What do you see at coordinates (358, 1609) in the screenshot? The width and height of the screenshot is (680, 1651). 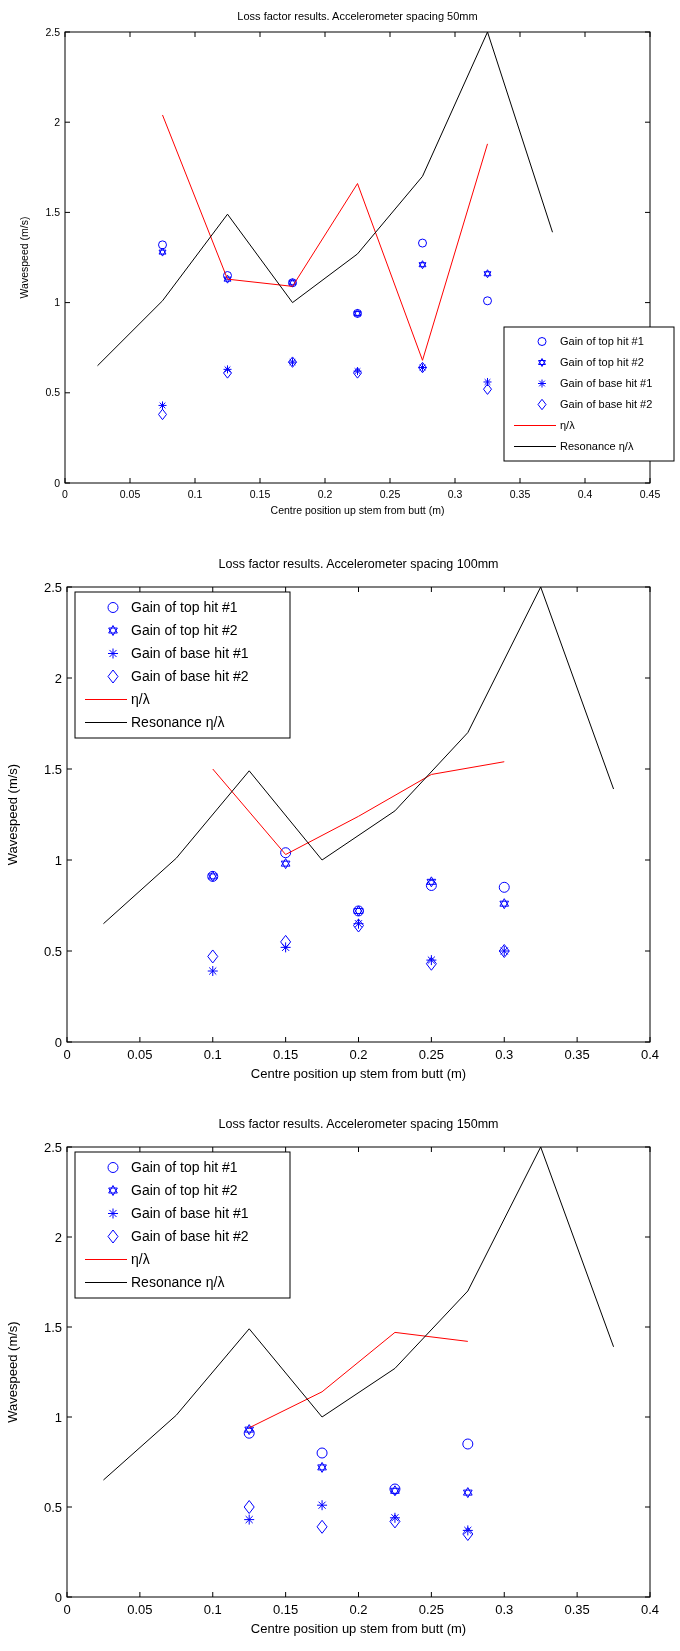 I see `x-tick-label: 0.2` at bounding box center [358, 1609].